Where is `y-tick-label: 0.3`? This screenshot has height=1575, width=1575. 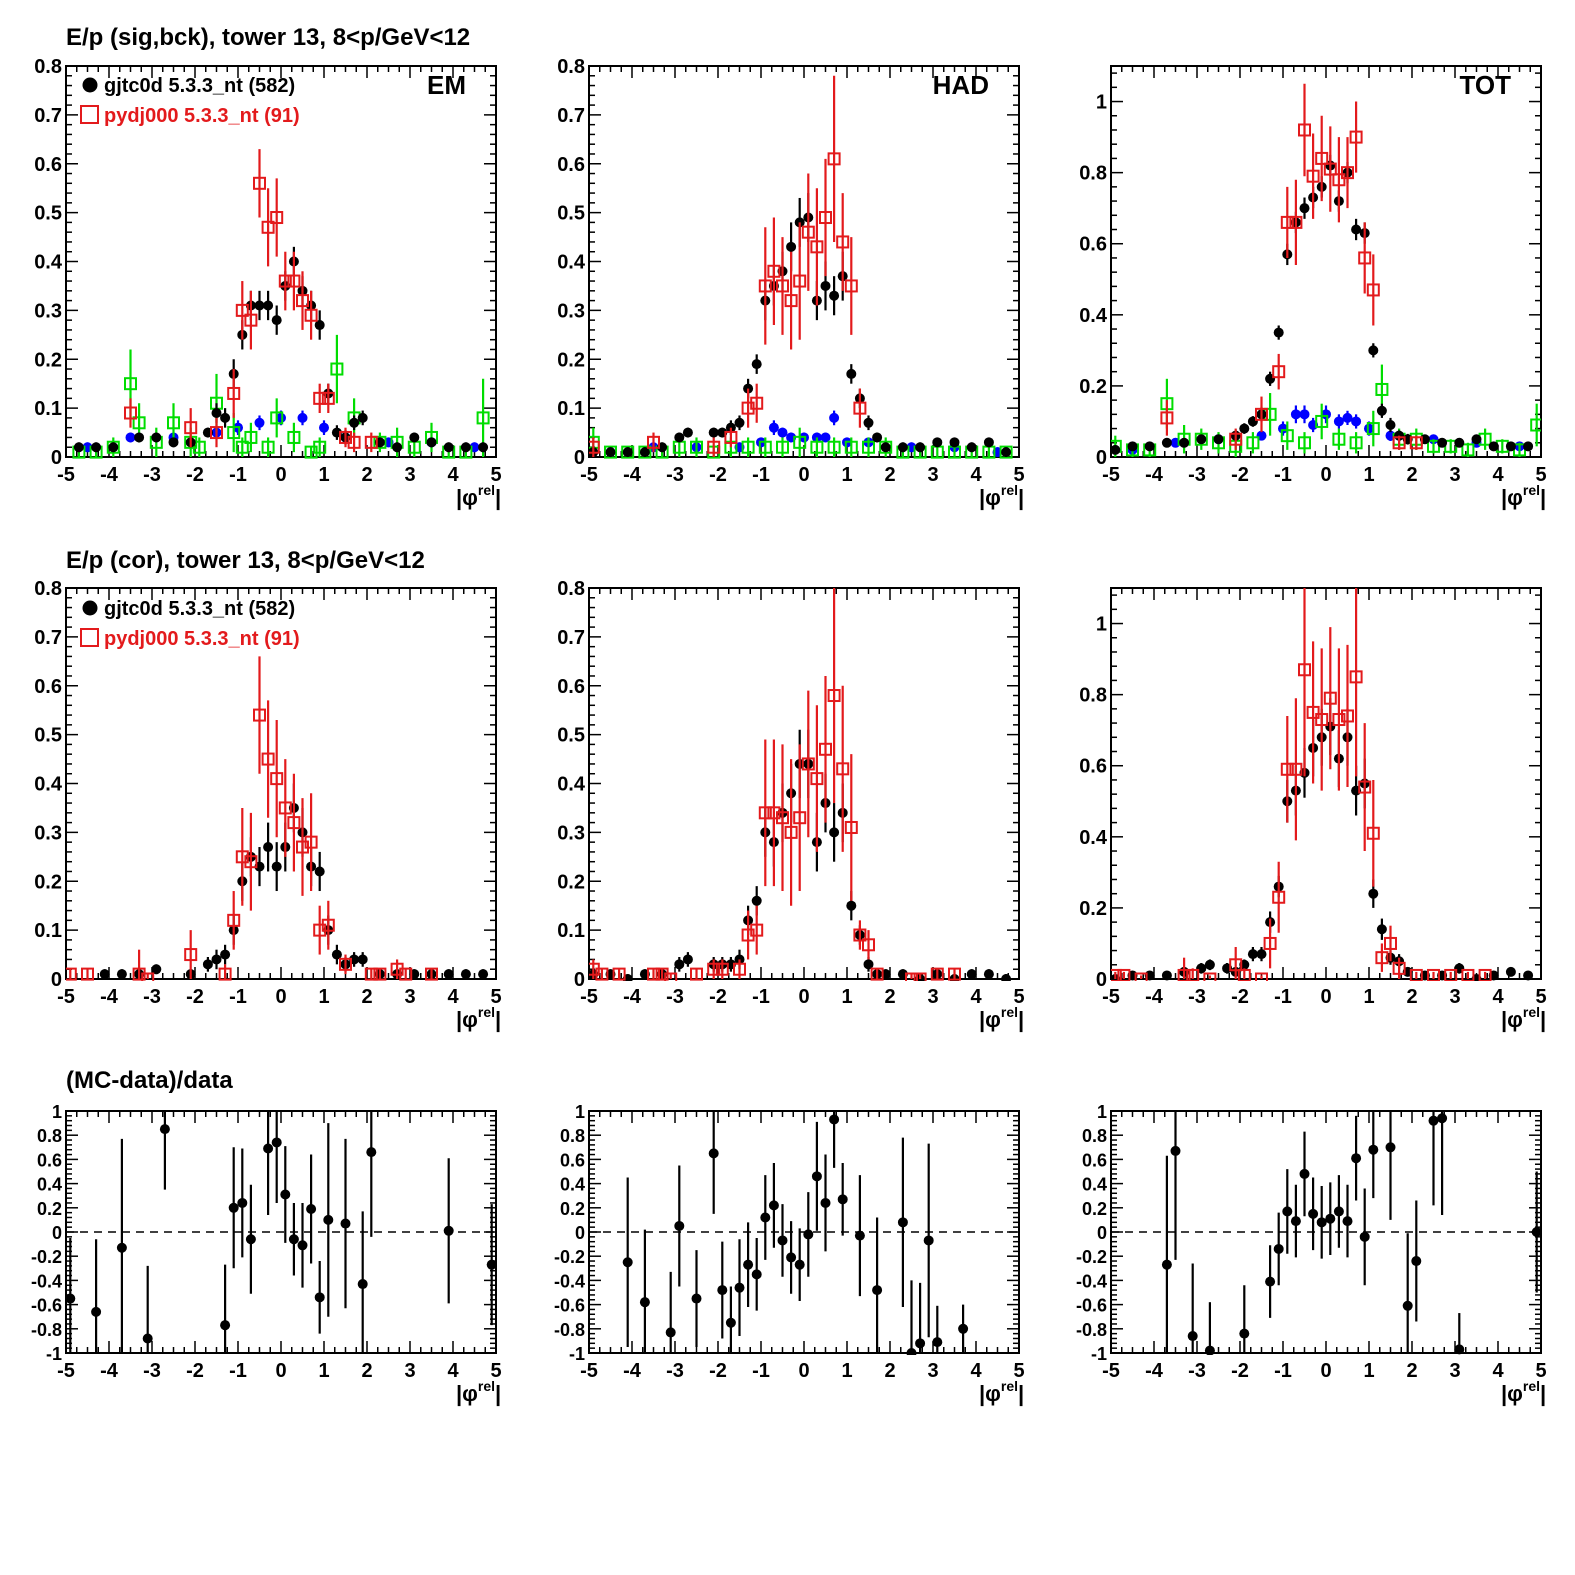 y-tick-label: 0.3 is located at coordinates (48, 833).